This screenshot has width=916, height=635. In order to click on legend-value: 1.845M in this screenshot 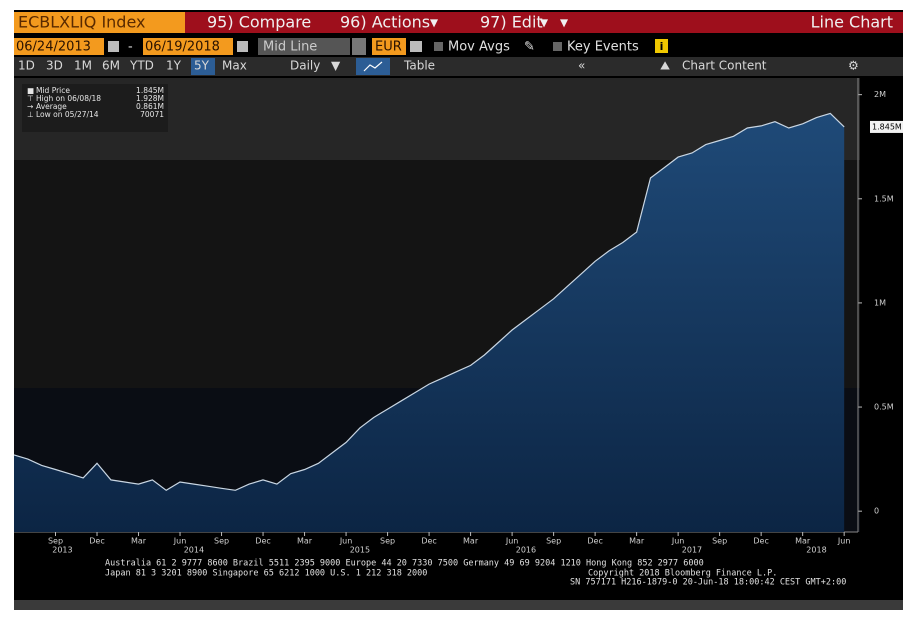, I will do `click(150, 90)`.